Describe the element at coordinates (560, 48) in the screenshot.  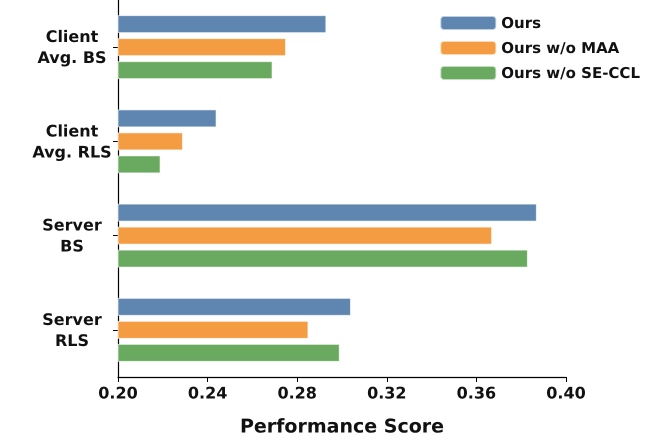
I see `legend-label: Ours w/o MAA` at that location.